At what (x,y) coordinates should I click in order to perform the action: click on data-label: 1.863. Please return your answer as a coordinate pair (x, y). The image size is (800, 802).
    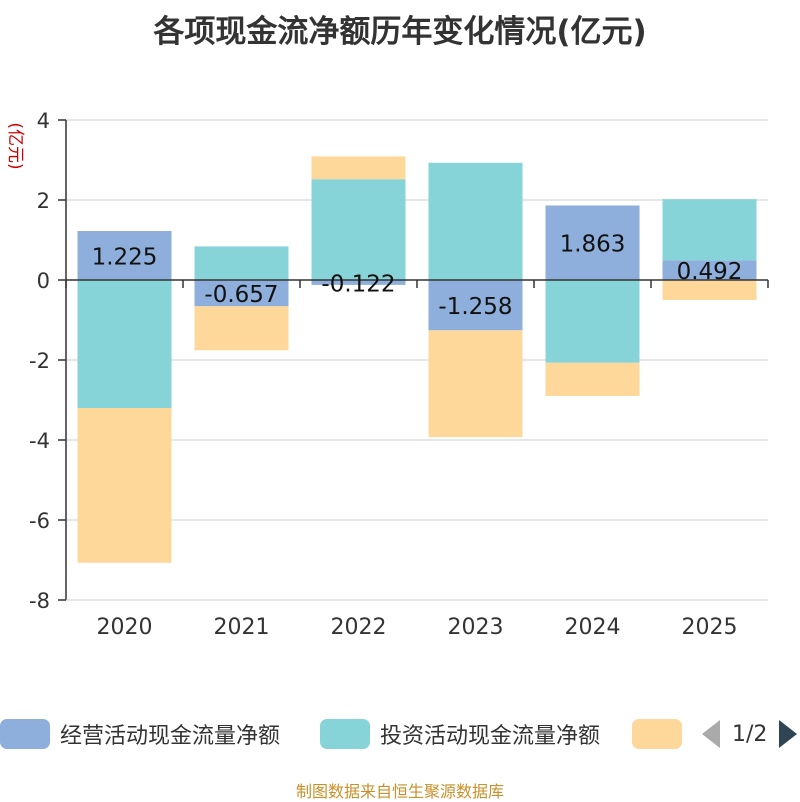
    Looking at the image, I should click on (593, 245).